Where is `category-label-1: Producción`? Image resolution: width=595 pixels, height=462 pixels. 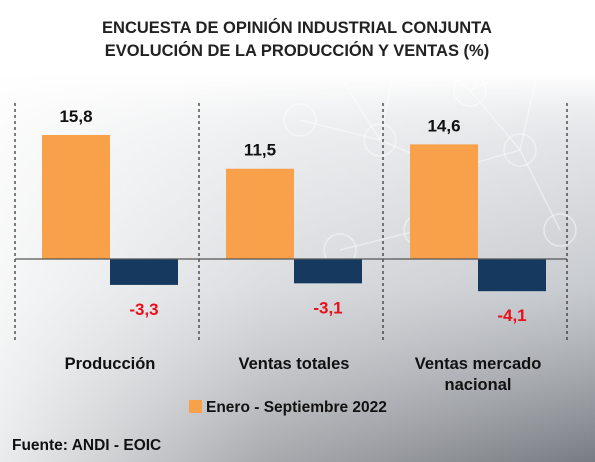
category-label-1: Producción is located at coordinates (110, 364).